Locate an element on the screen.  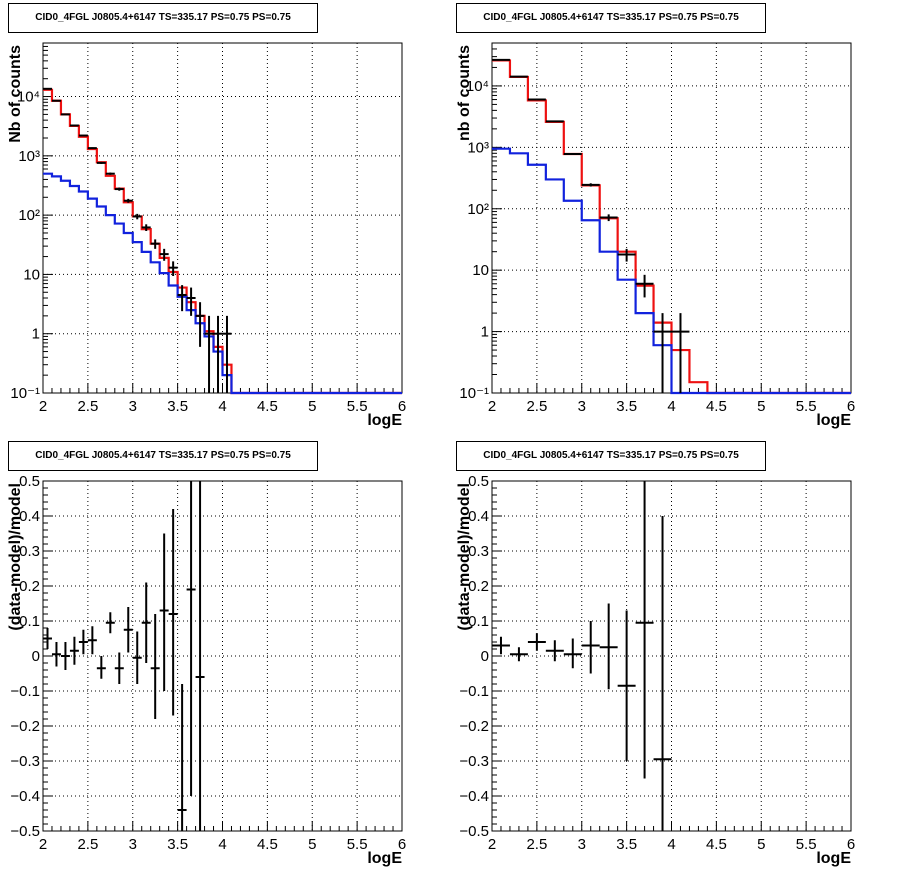
y-axis-title: nb of counts is located at coordinates (464, 93).